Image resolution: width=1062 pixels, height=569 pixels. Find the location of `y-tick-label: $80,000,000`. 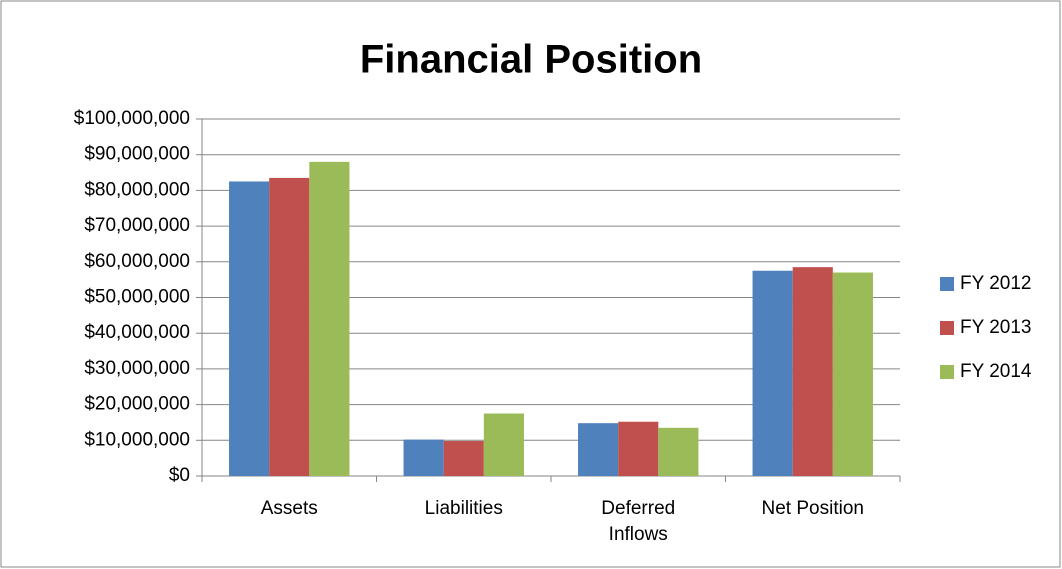

y-tick-label: $80,000,000 is located at coordinates (137, 189).